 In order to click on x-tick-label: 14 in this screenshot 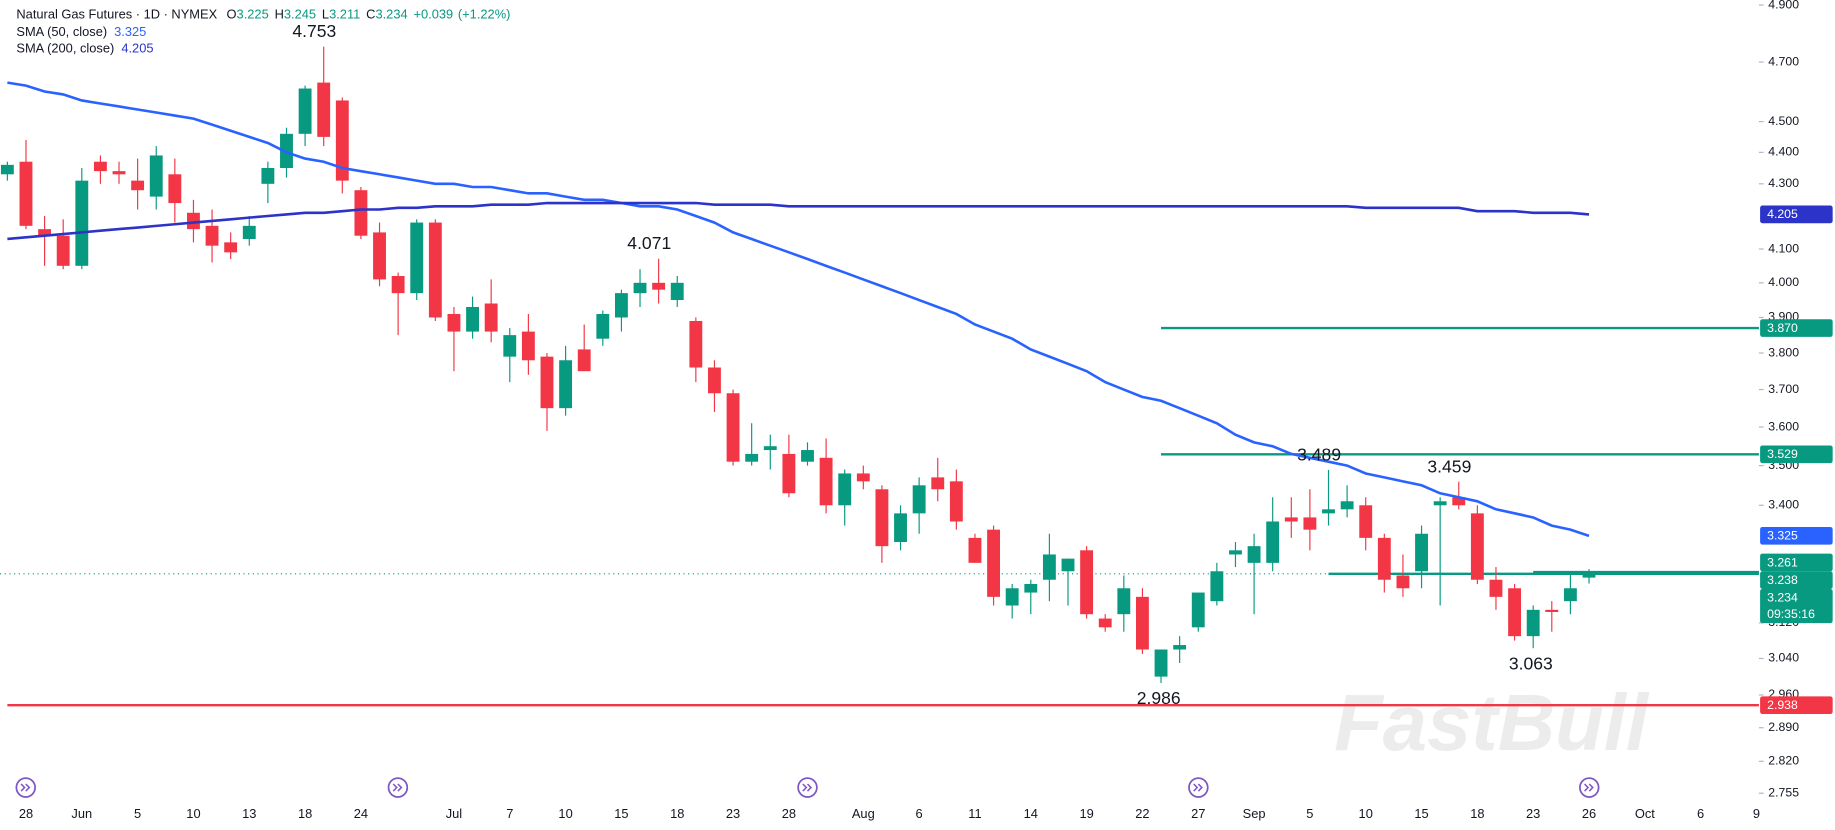, I will do `click(1031, 813)`.